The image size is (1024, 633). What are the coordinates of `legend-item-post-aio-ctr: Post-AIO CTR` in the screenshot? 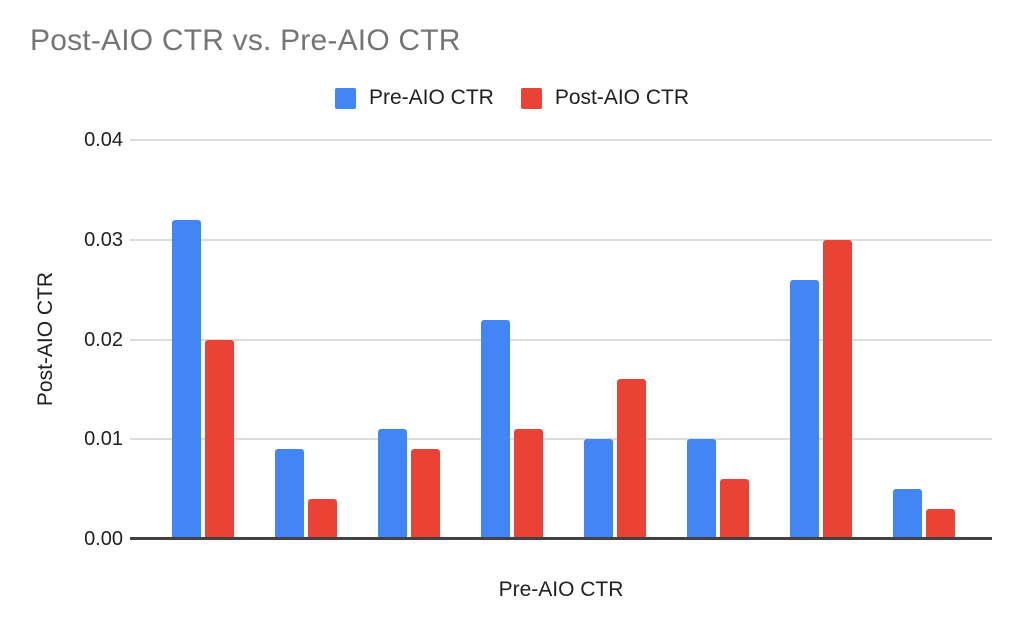 It's located at (605, 98).